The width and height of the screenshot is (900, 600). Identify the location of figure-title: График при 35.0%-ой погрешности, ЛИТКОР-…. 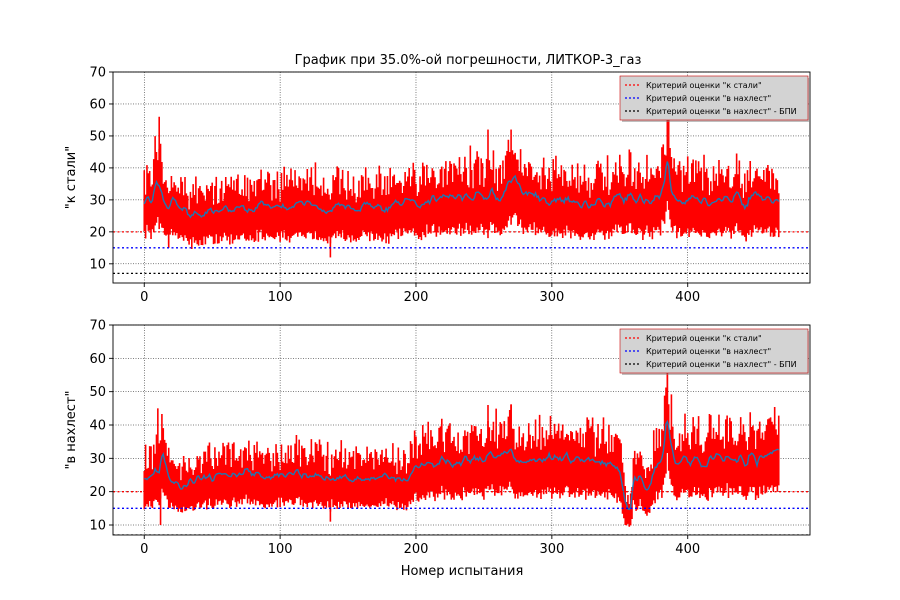
(468, 60).